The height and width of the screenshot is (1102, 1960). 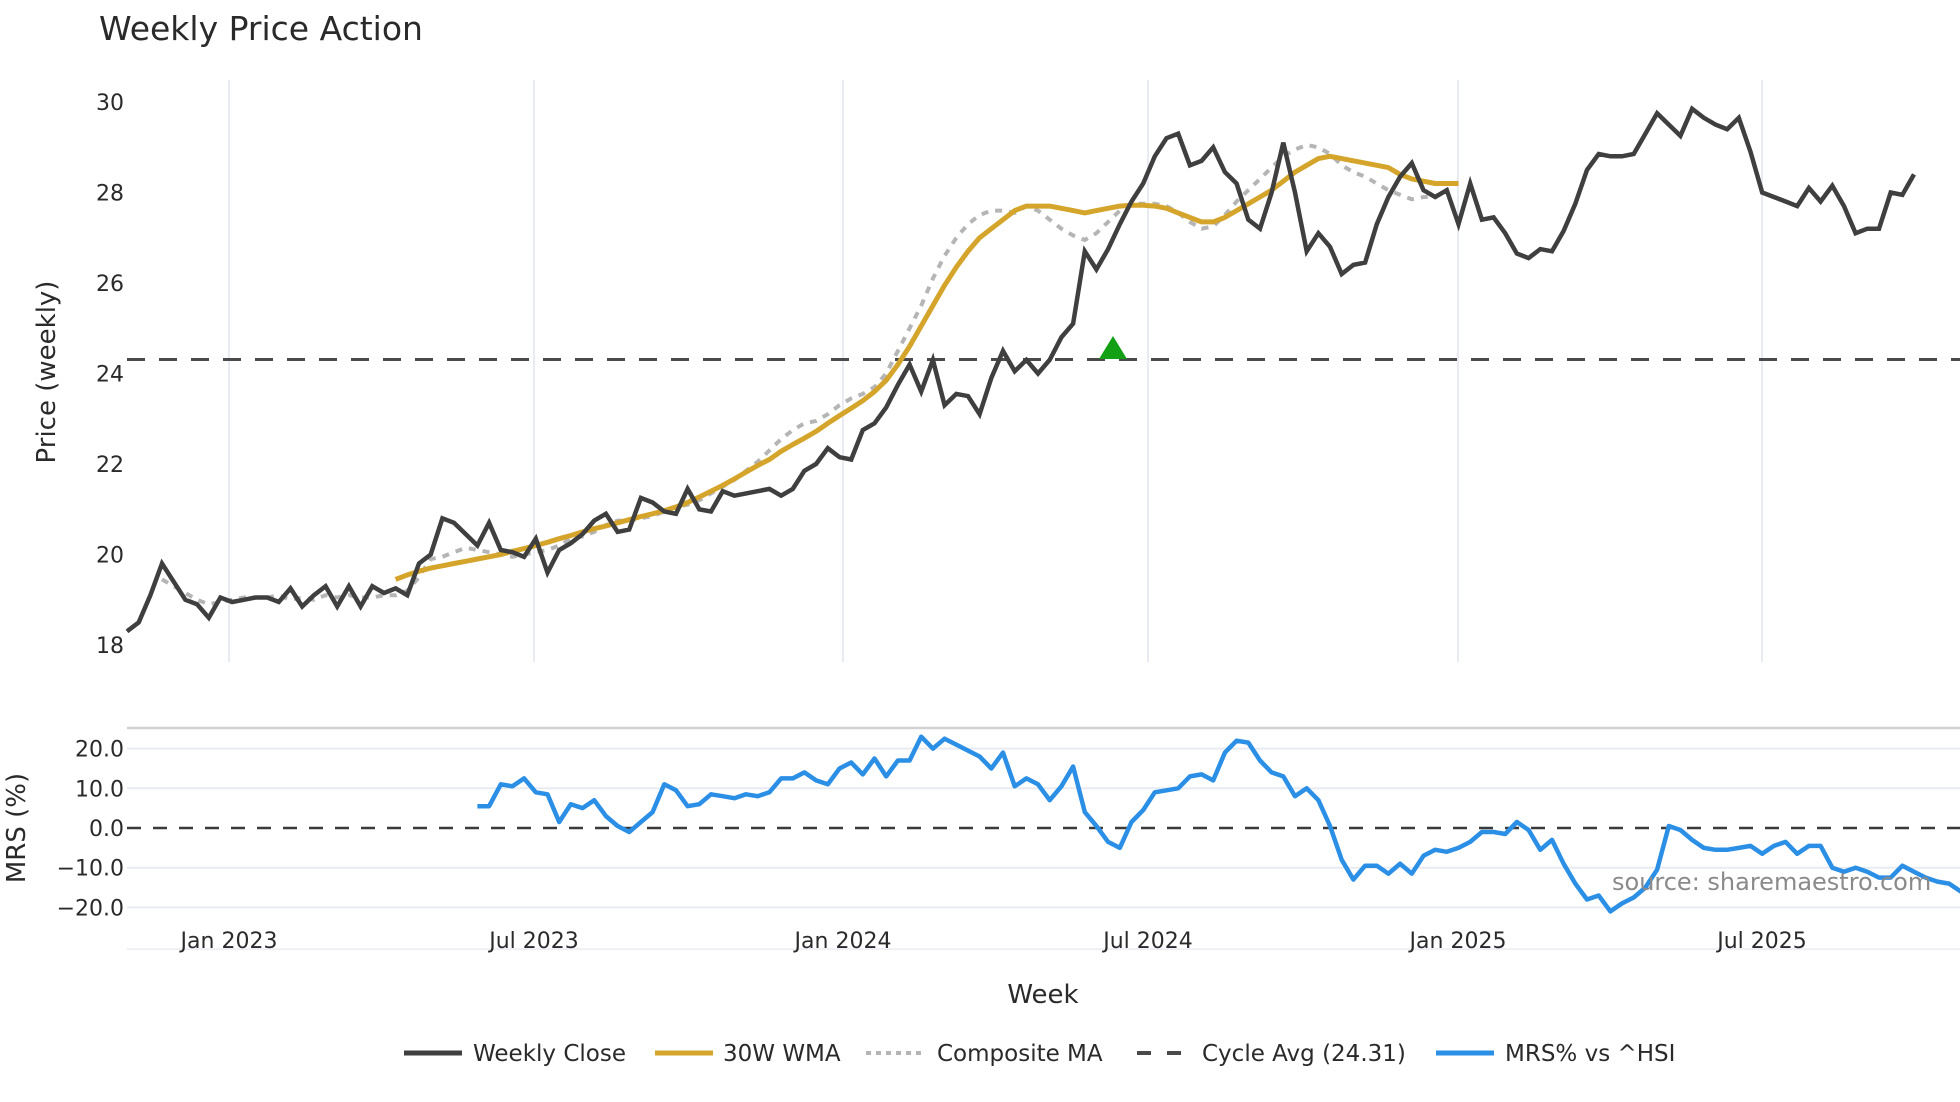 I want to click on mrs-y-axis-title: MRS (%), so click(x=17, y=828).